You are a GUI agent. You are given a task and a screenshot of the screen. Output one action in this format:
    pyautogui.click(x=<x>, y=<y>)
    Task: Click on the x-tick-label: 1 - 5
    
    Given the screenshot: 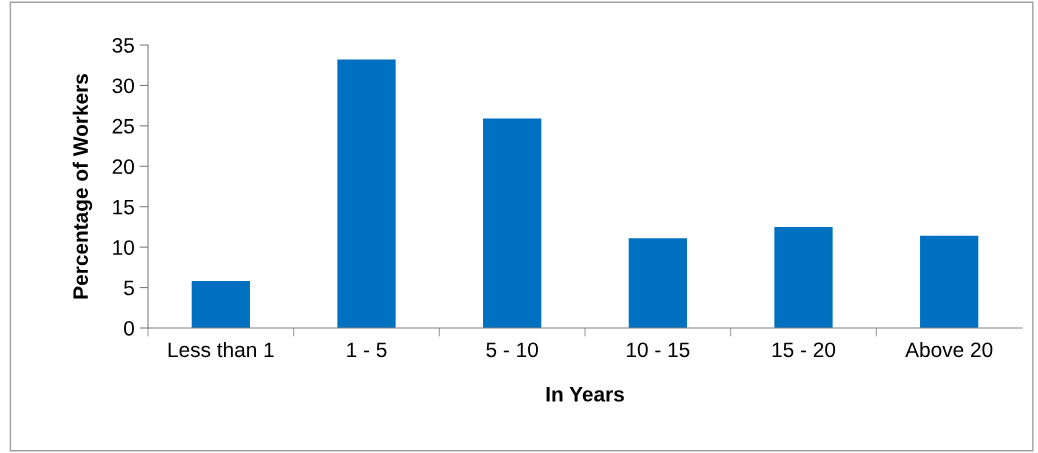 What is the action you would take?
    pyautogui.click(x=367, y=350)
    